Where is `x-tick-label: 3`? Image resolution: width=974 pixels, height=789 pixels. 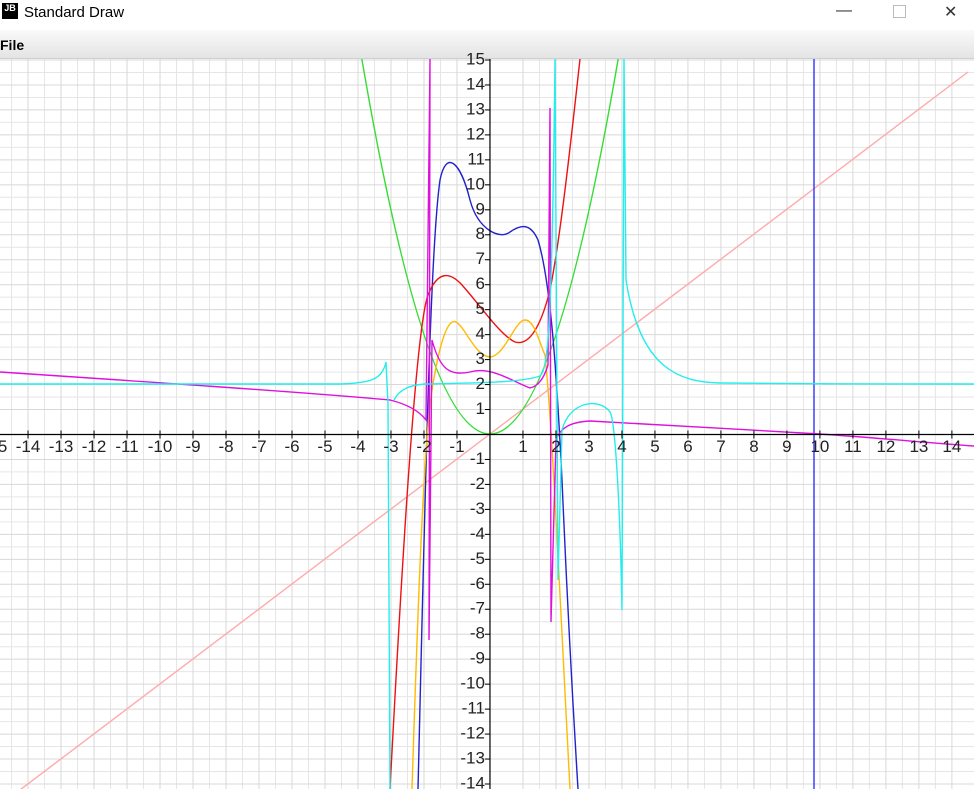 x-tick-label: 3 is located at coordinates (588, 446).